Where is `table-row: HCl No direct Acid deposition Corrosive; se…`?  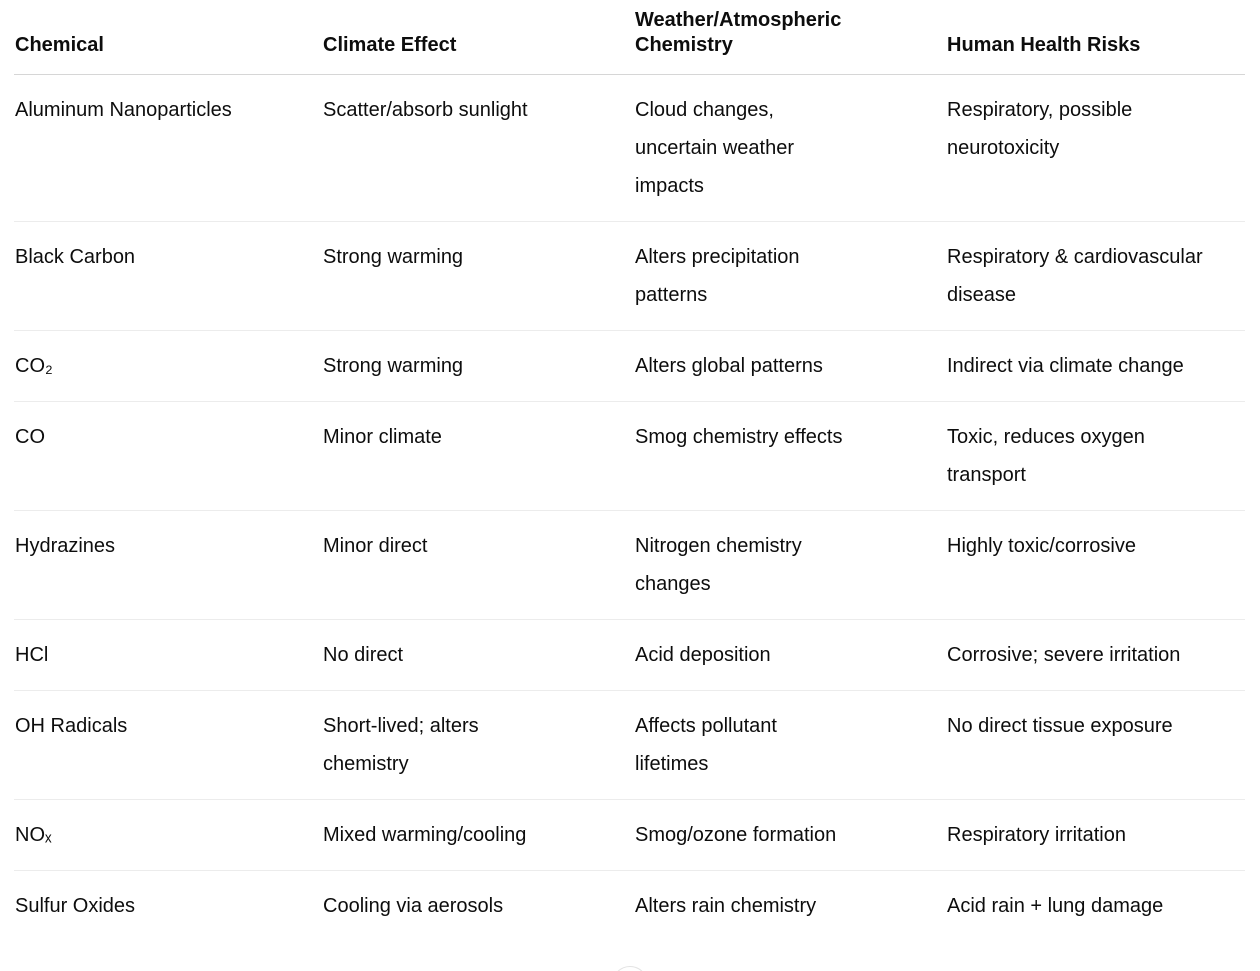
table-row: HCl No direct Acid deposition Corrosive; se… is located at coordinates (629, 655).